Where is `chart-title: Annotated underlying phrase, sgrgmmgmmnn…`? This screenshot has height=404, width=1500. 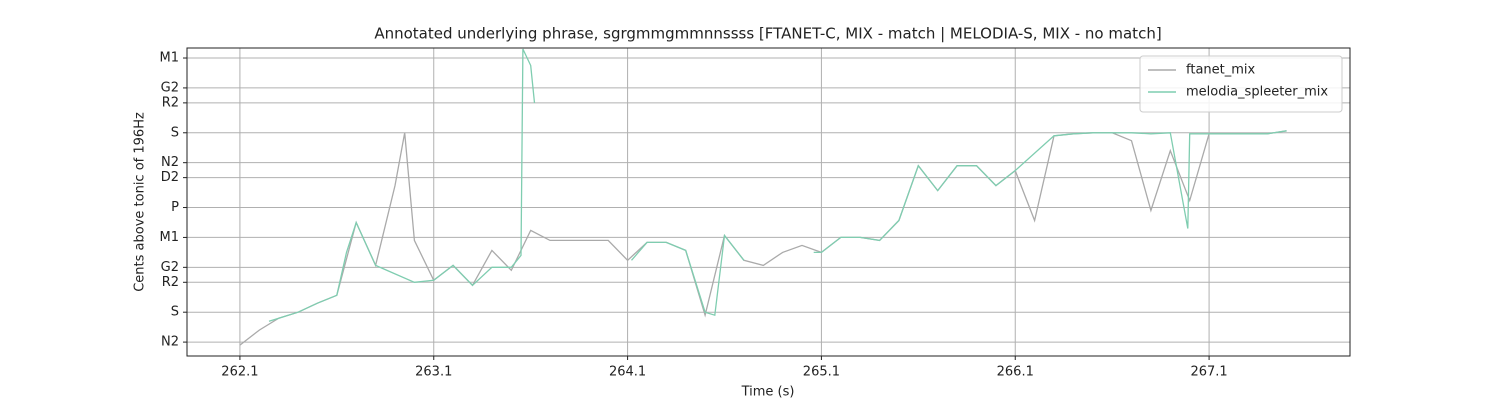 chart-title: Annotated underlying phrase, sgrgmmgmmnn… is located at coordinates (767, 34).